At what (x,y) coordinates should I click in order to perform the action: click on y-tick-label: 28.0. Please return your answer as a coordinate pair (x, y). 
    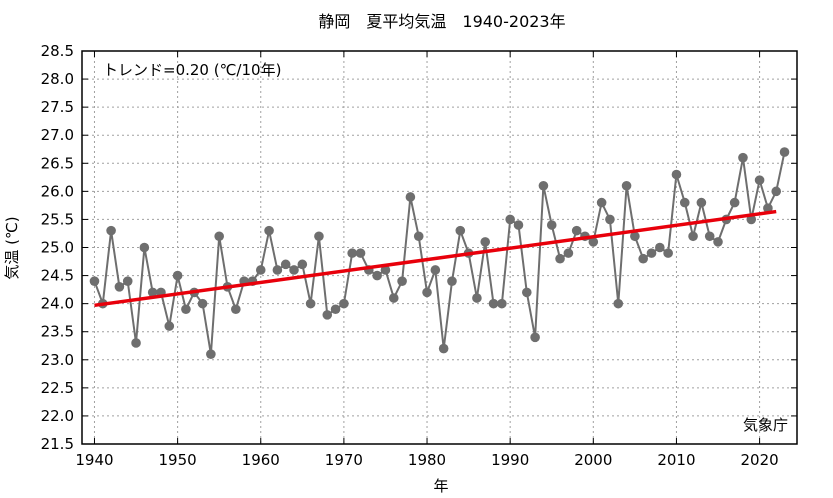
    Looking at the image, I should click on (57, 79).